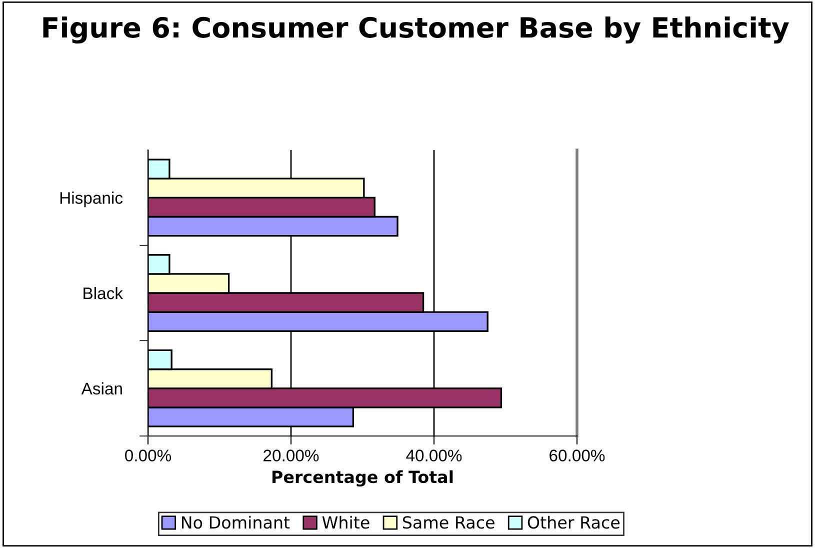 The image size is (815, 548). Describe the element at coordinates (148, 456) in the screenshot. I see `x-tick-label: 0.00%` at that location.